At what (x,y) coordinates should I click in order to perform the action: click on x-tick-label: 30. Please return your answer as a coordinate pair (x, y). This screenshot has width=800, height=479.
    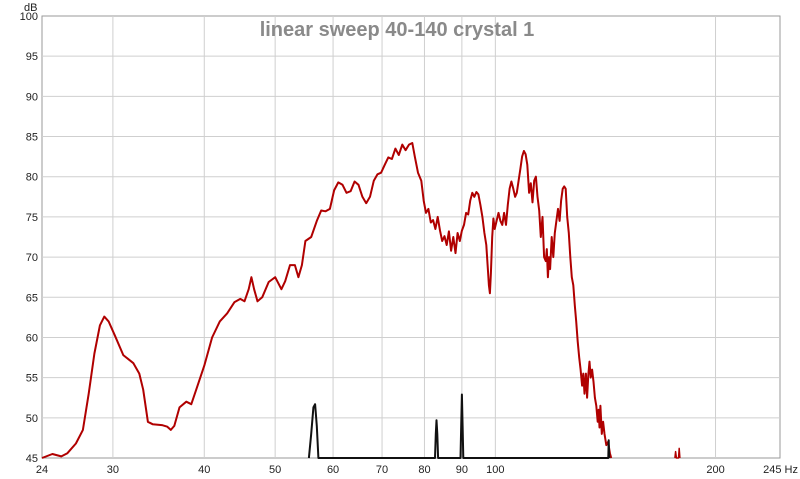
    Looking at the image, I should click on (113, 470).